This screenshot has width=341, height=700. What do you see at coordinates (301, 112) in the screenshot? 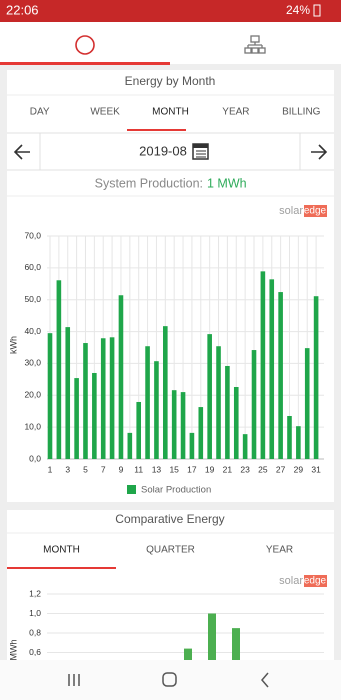
I see `tab: BILLING` at bounding box center [301, 112].